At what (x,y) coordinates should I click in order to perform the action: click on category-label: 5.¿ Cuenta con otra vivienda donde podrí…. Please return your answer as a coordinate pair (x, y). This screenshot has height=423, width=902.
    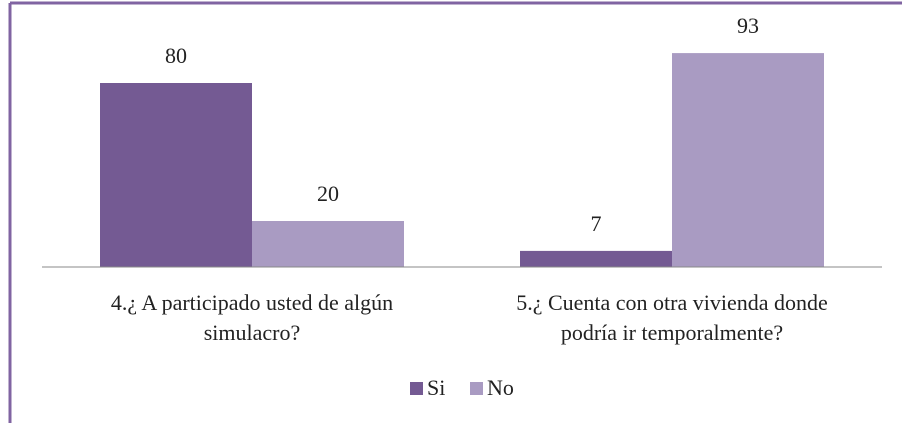
    Looking at the image, I should click on (672, 317).